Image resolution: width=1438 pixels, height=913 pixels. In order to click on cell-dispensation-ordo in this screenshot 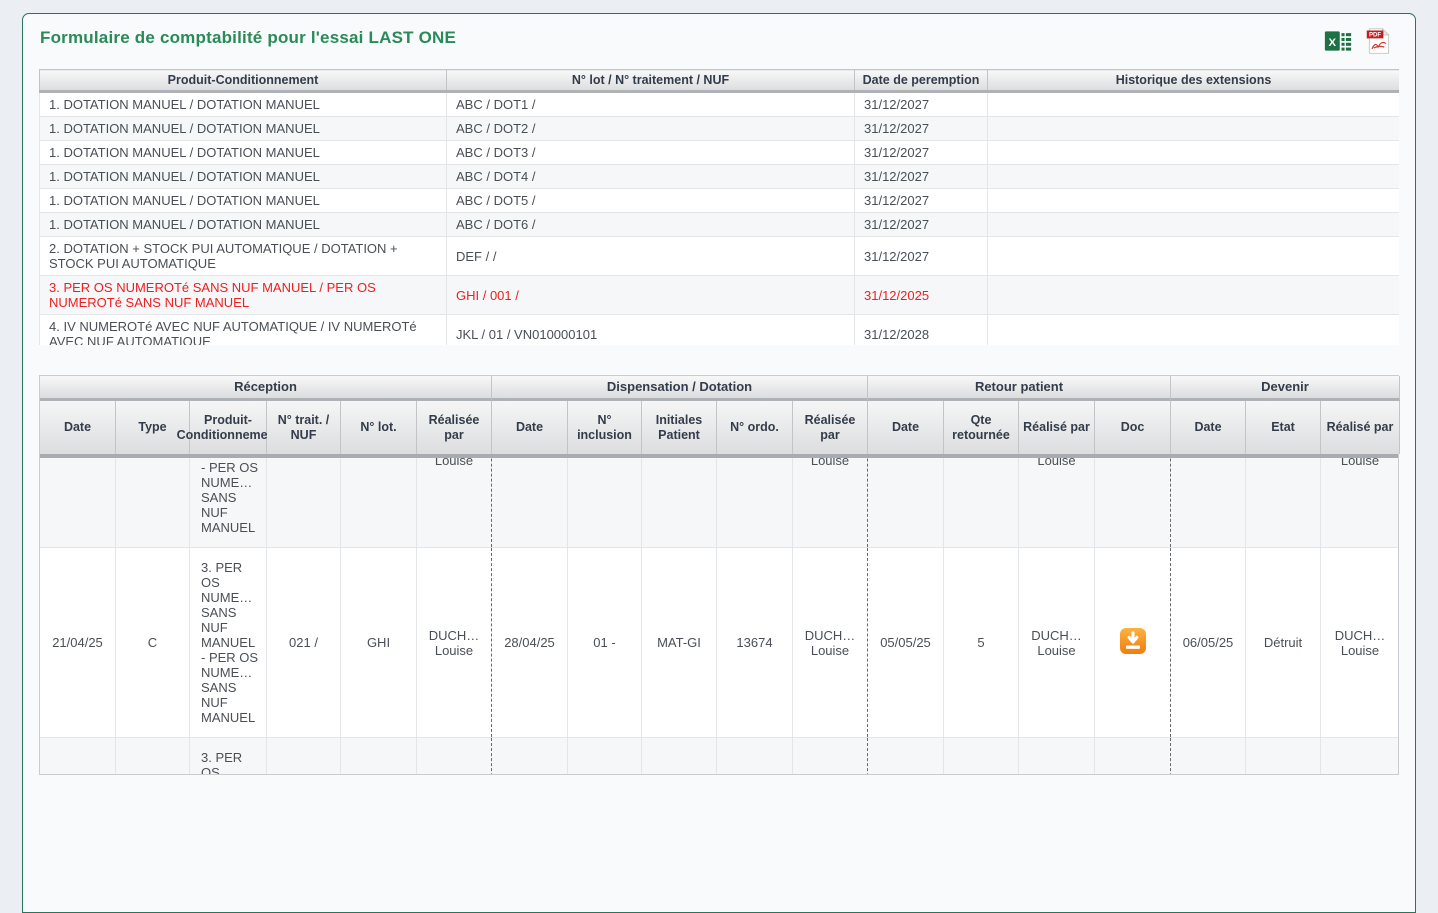, I will do `click(755, 756)`.